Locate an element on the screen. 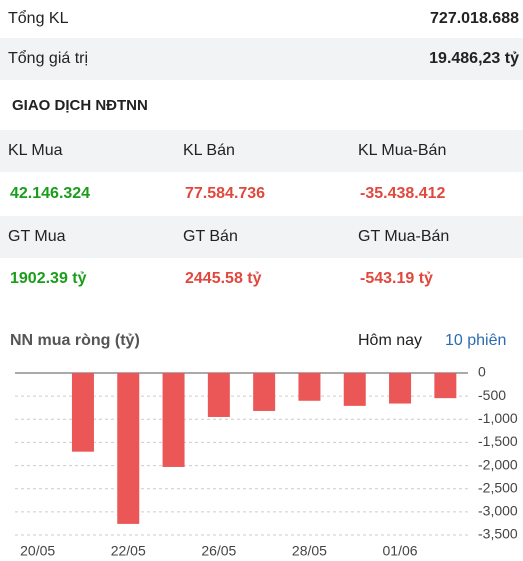 The height and width of the screenshot is (561, 523). chart-header: NN mua ròng (tỷ) Hôm nay 10 phiên is located at coordinates (261, 341).